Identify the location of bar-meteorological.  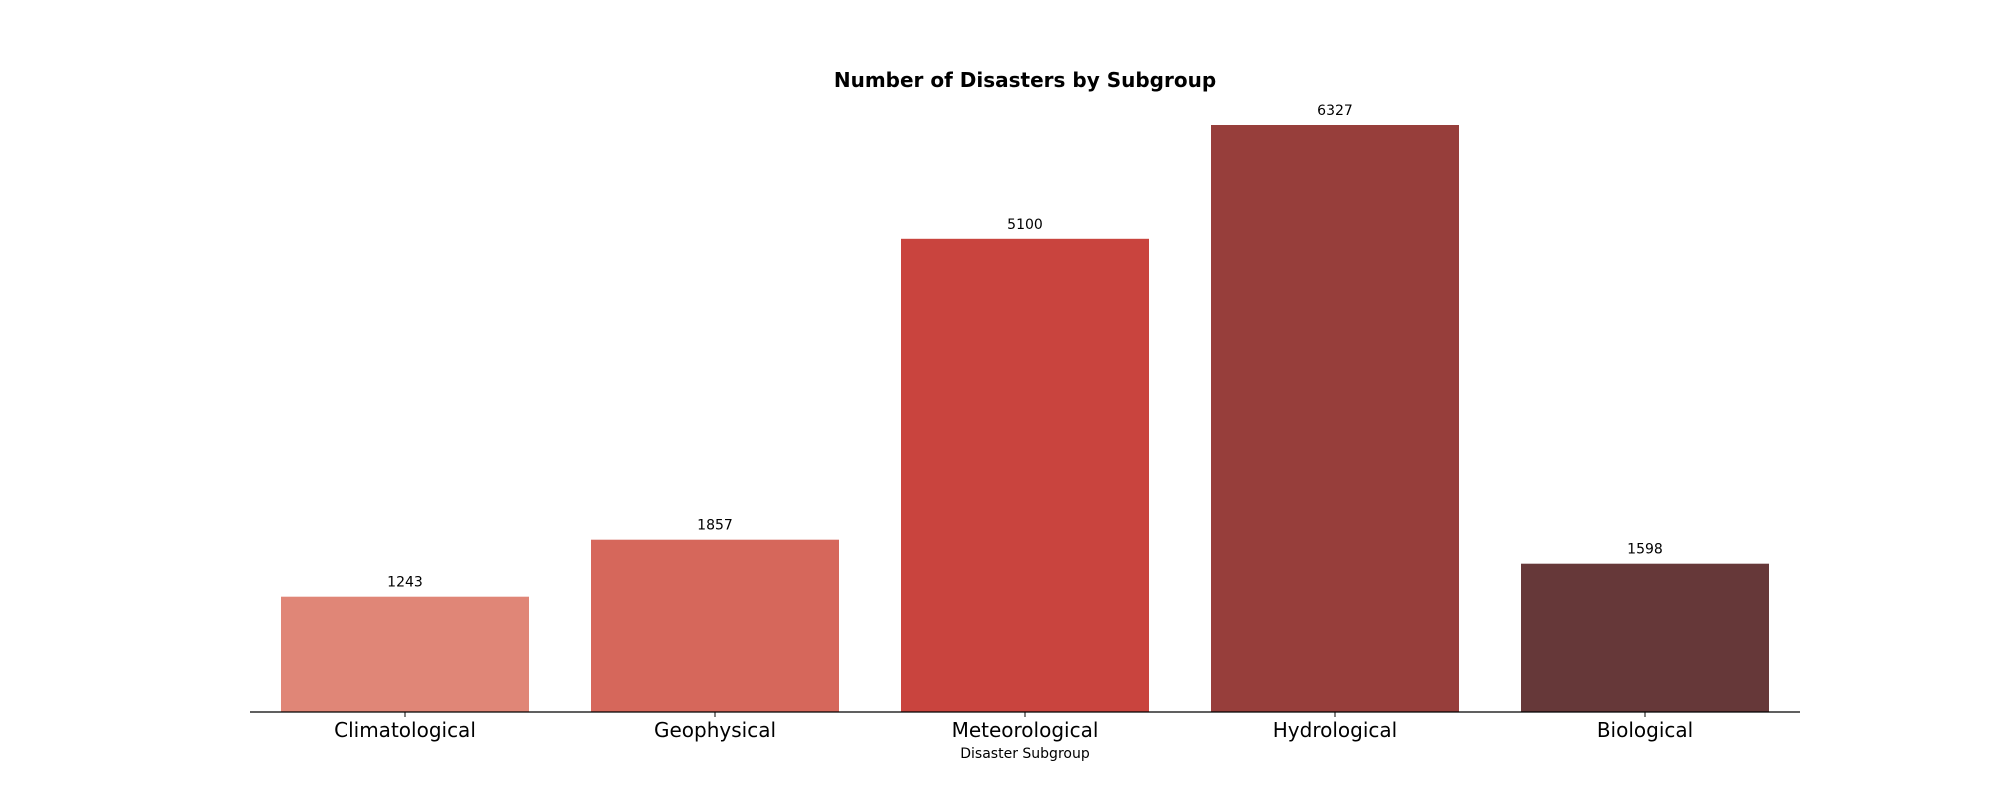
(1025, 475).